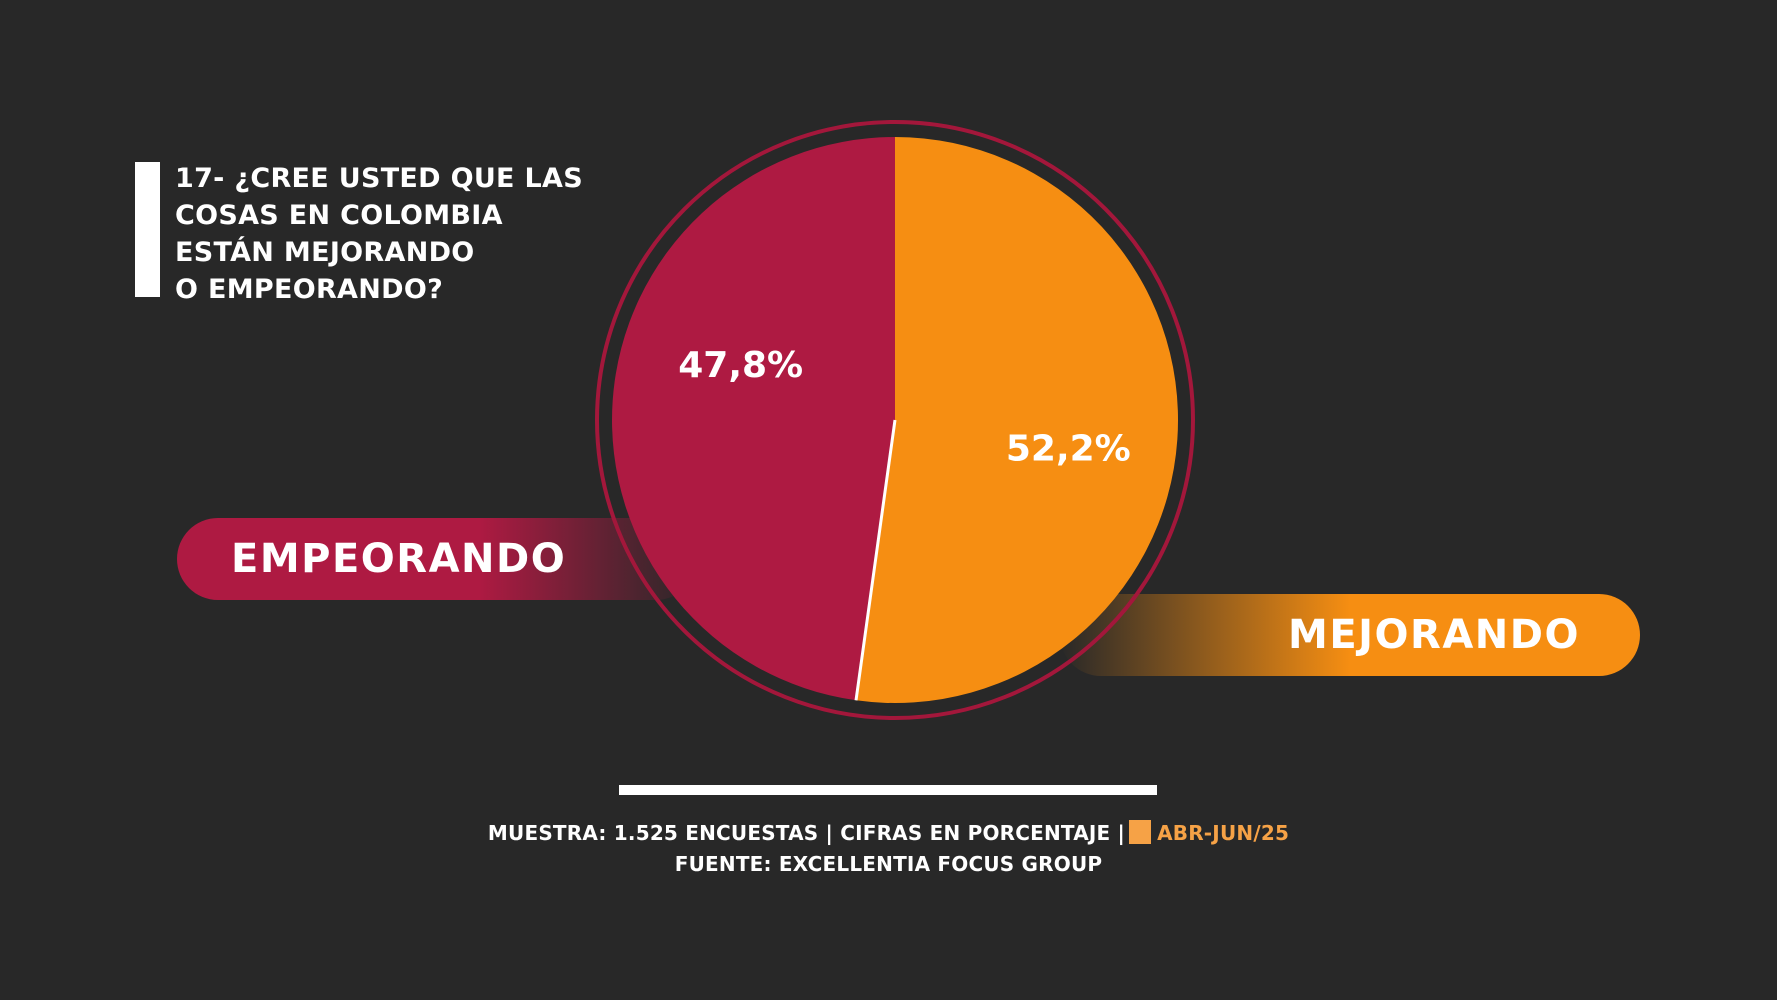 This screenshot has width=1777, height=1000. Describe the element at coordinates (339, 215) in the screenshot. I see `title-line-2: COSAS EN COLOMBIA` at that location.